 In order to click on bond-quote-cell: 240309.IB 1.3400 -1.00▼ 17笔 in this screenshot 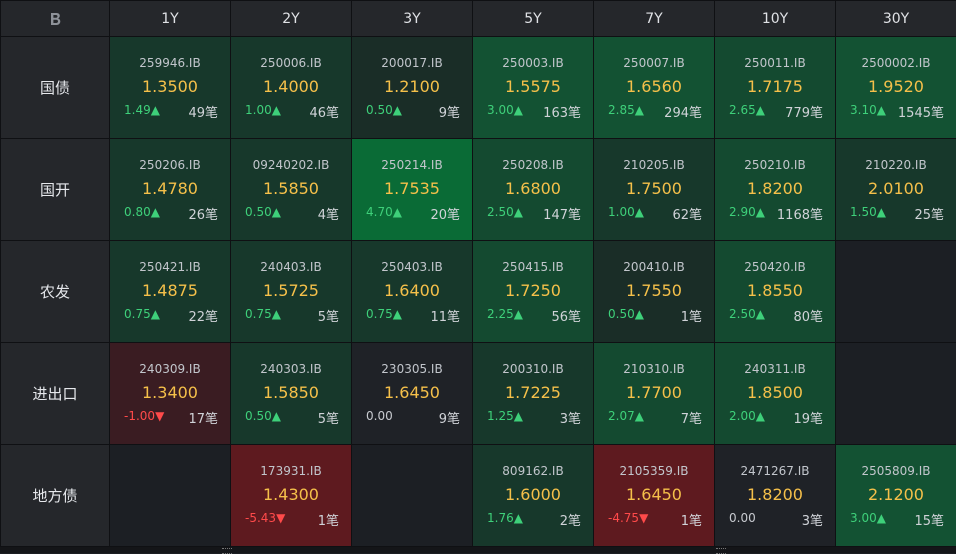, I will do `click(170, 393)`.